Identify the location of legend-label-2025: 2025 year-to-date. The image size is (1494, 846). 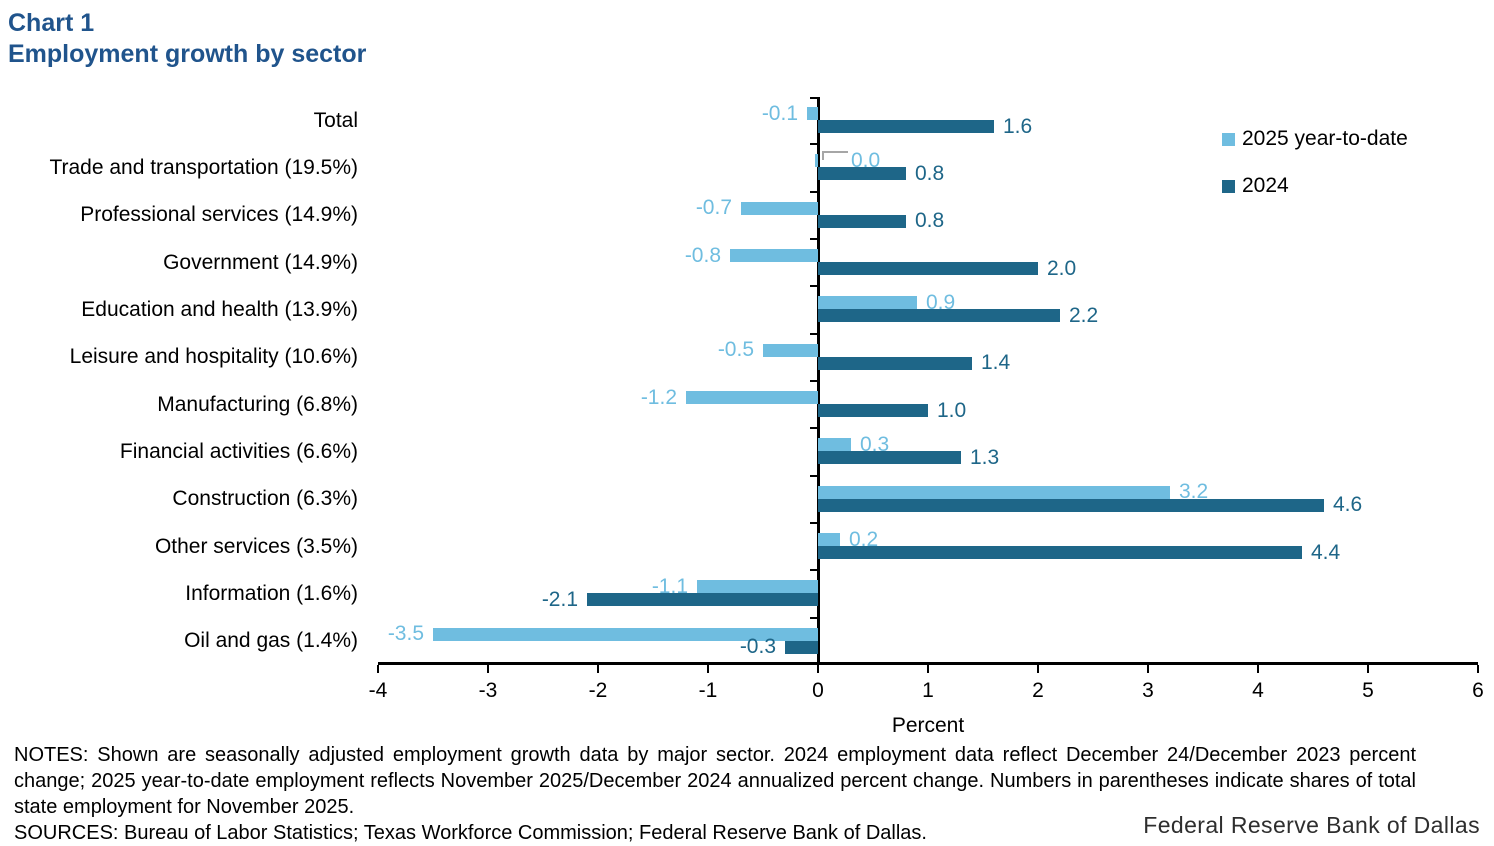
(1325, 138).